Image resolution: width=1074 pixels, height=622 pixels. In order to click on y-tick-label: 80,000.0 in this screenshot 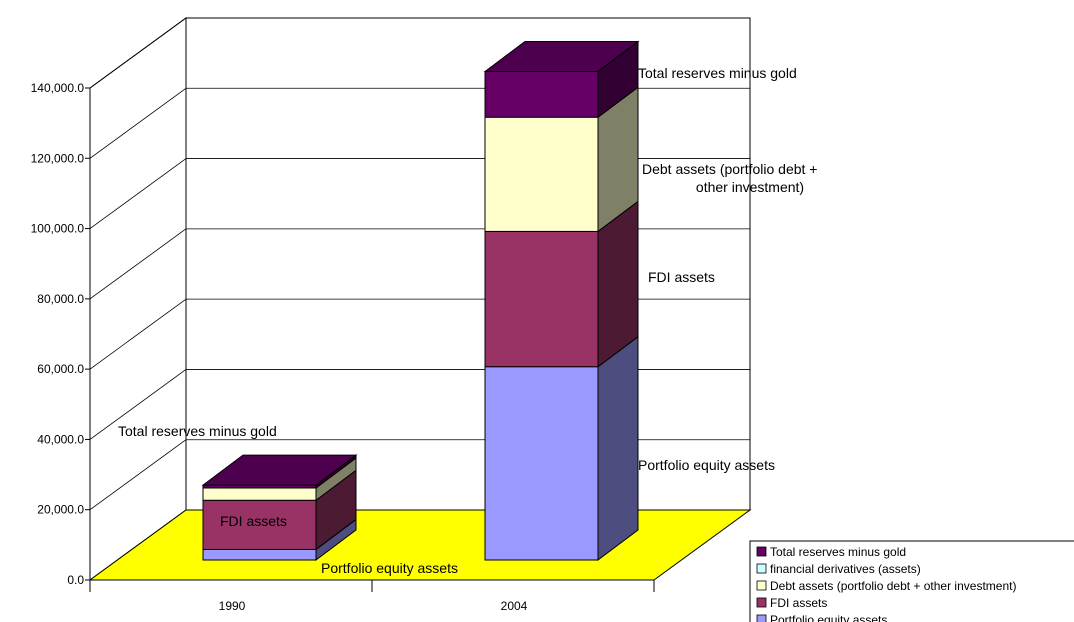, I will do `click(60, 299)`.